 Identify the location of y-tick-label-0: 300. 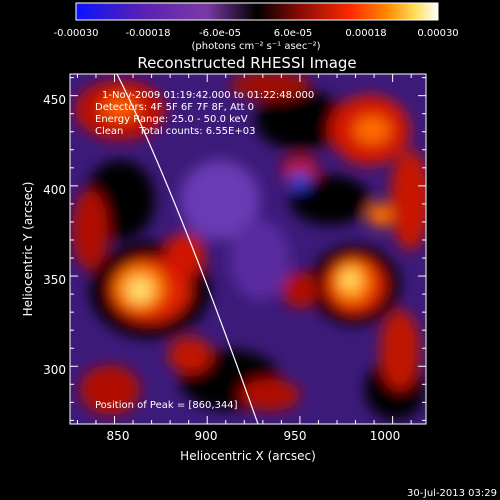
(54, 370).